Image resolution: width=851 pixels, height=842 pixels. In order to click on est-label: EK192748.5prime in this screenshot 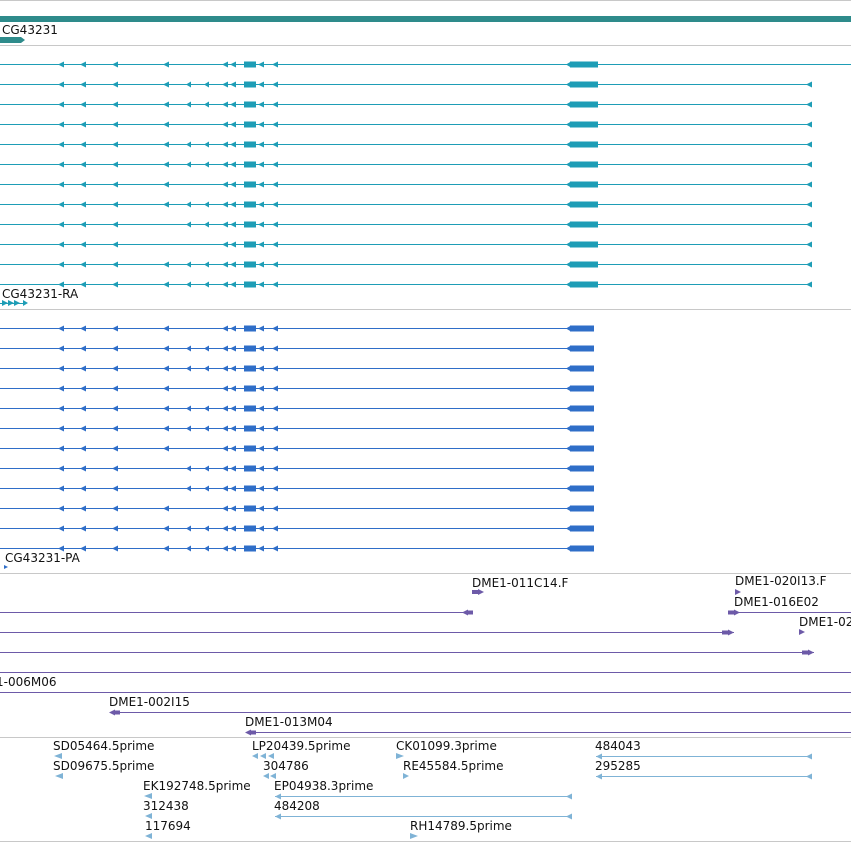, I will do `click(197, 786)`.